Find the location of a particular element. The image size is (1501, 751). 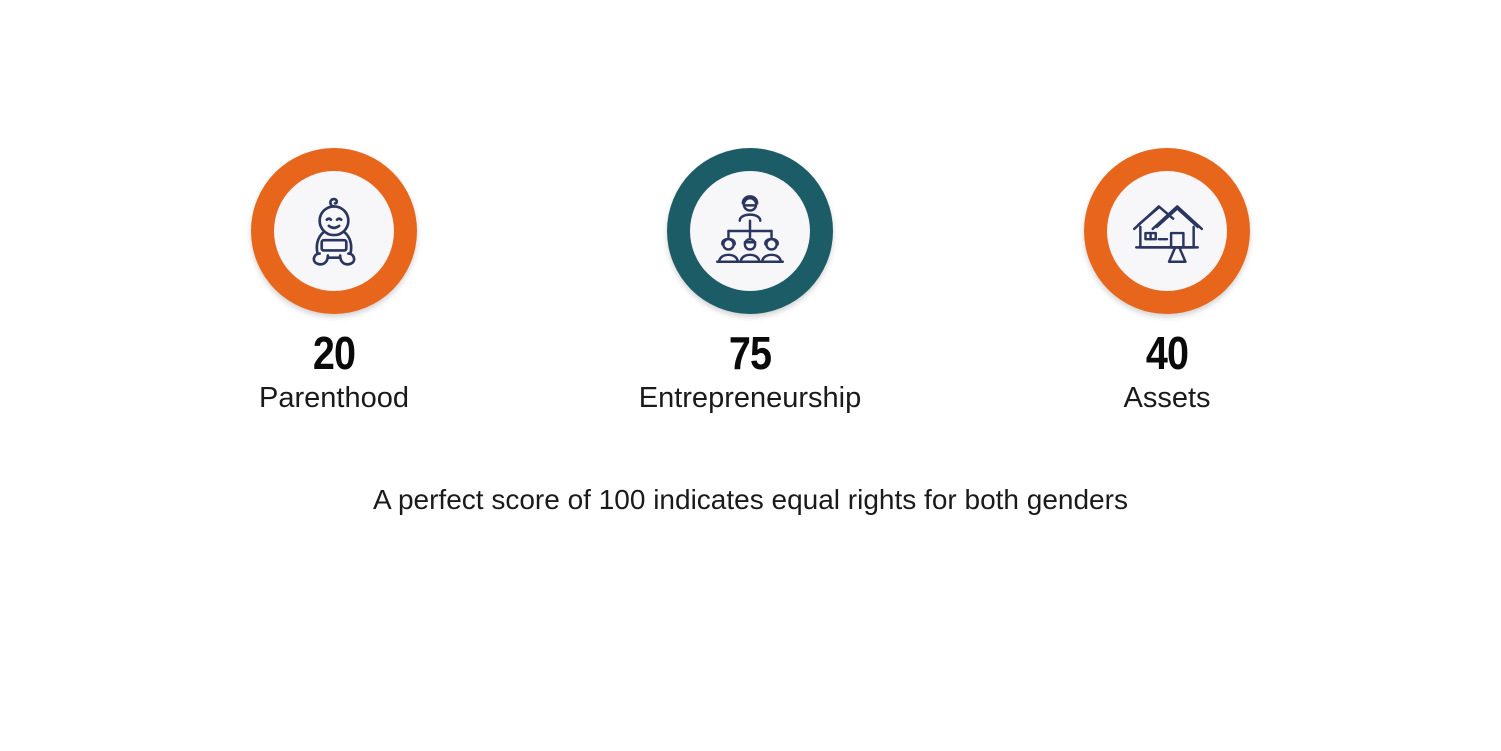

score-ring-parenthood is located at coordinates (334, 231).